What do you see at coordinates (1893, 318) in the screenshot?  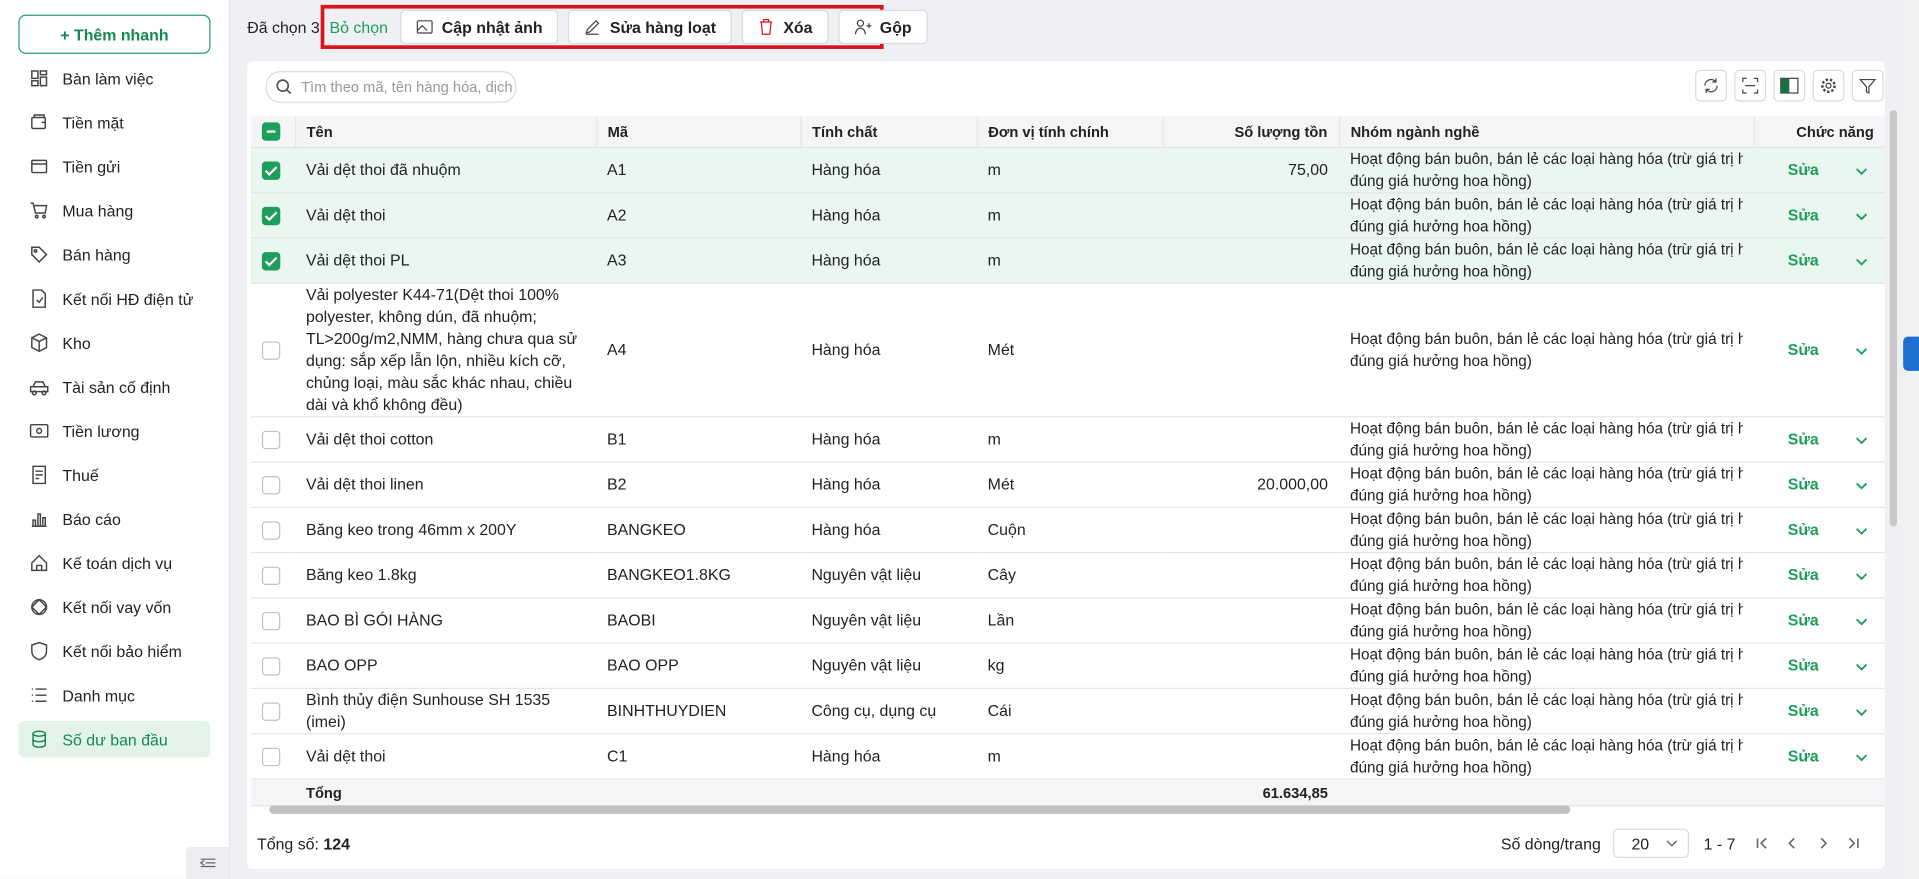 I see `table-scroll-thumb` at bounding box center [1893, 318].